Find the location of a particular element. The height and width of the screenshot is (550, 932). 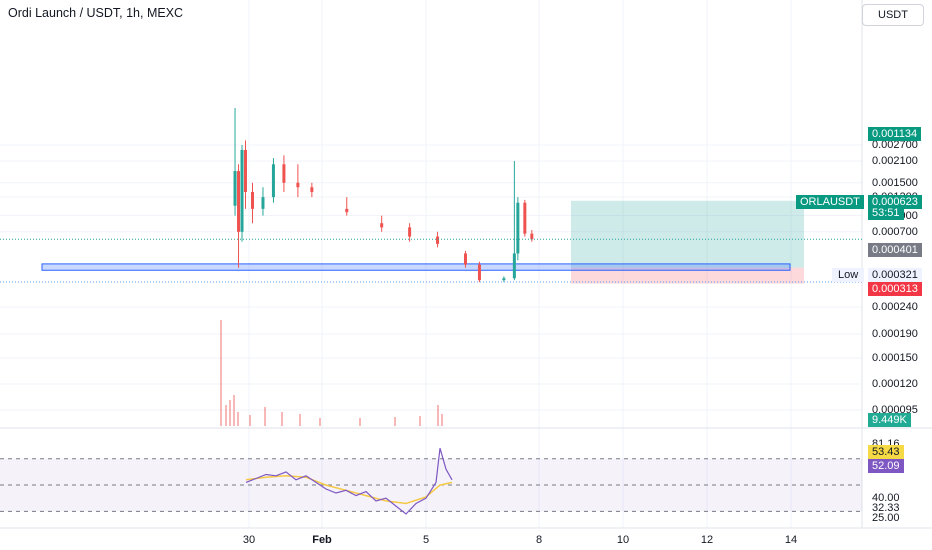

take-profit-badge: 0.001134 is located at coordinates (895, 134).